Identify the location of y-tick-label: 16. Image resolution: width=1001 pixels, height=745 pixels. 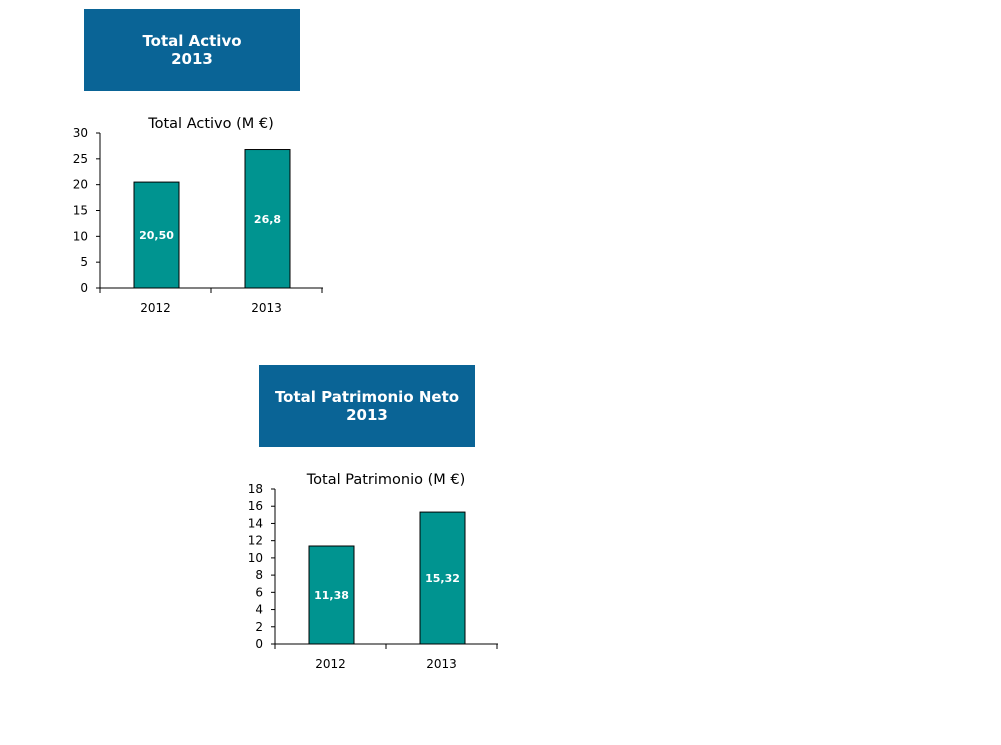
(255, 506).